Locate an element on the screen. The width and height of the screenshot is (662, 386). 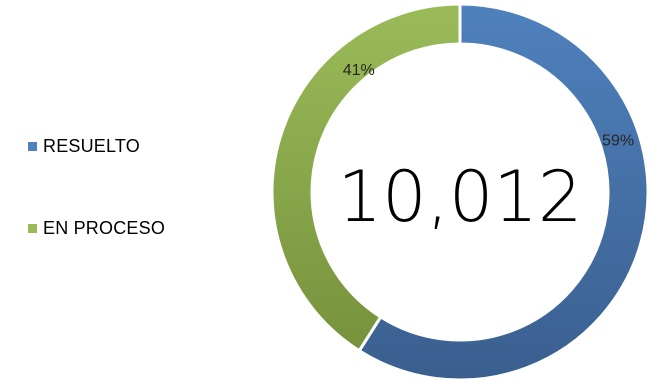
slice-value-label-1: 41% is located at coordinates (359, 70).